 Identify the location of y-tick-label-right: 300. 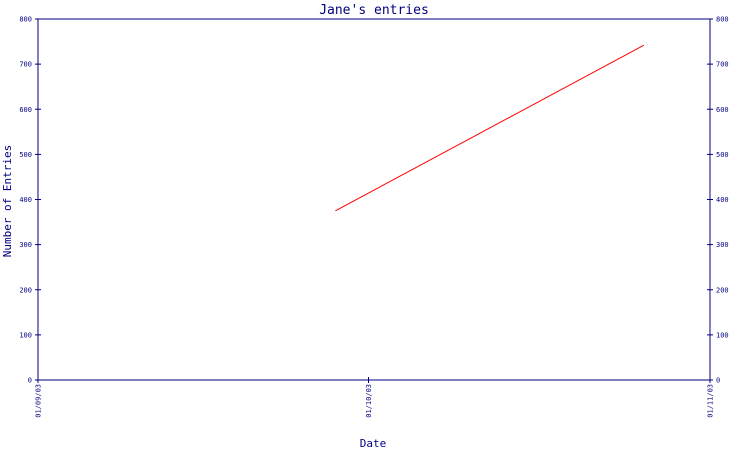
(722, 245).